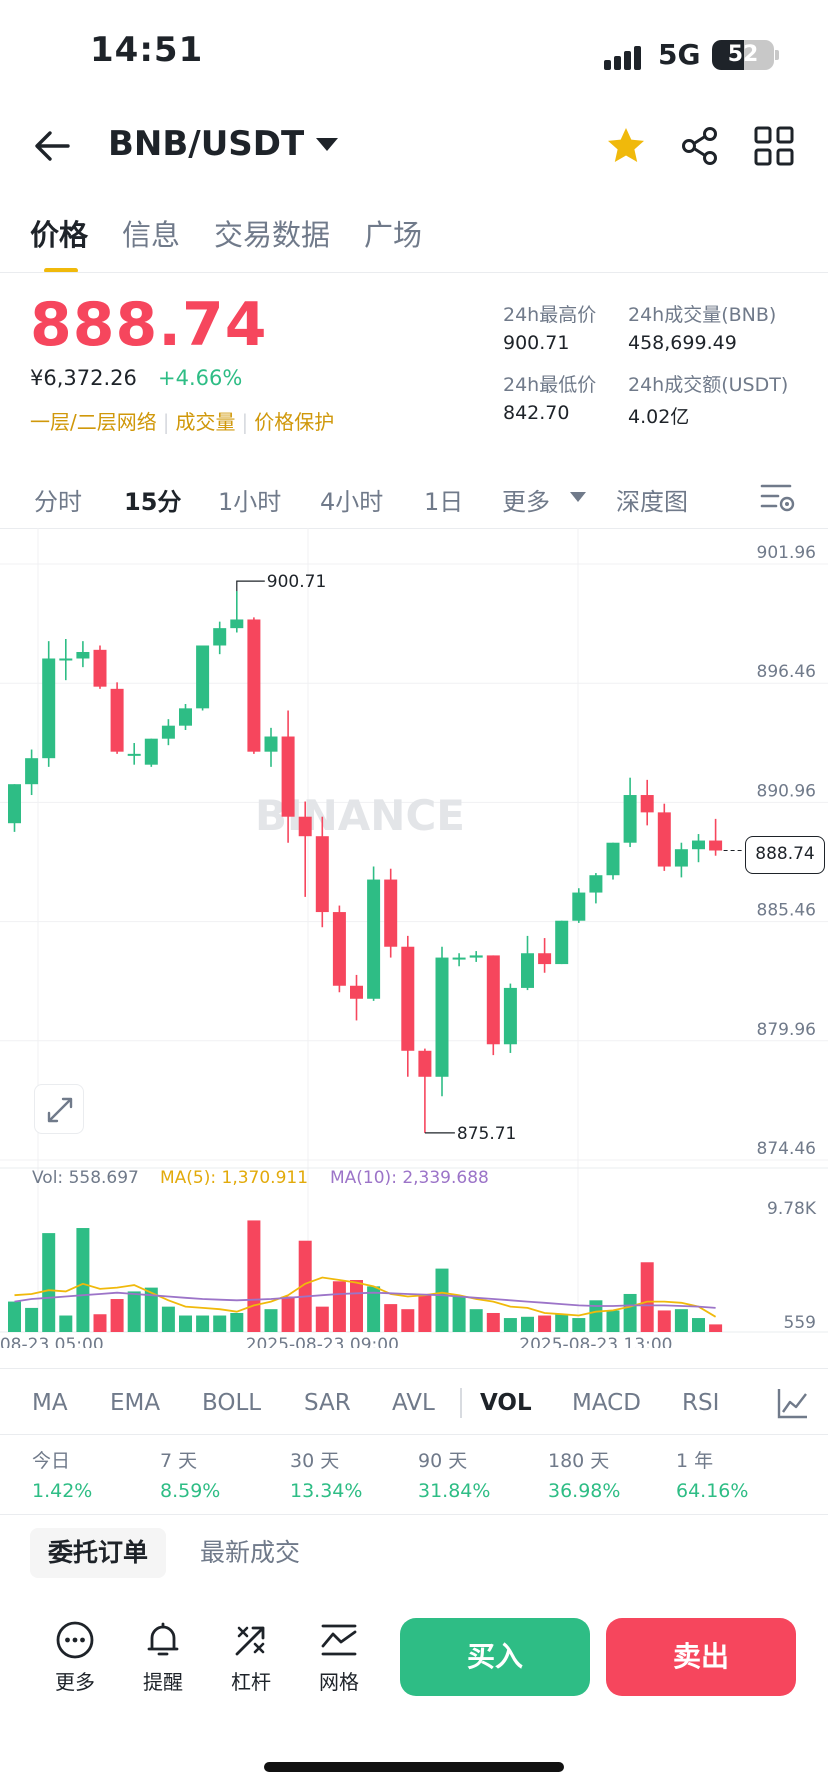 This screenshot has width=828, height=1792. What do you see at coordinates (550, 385) in the screenshot?
I see `stat-low-label: 24h最低价` at bounding box center [550, 385].